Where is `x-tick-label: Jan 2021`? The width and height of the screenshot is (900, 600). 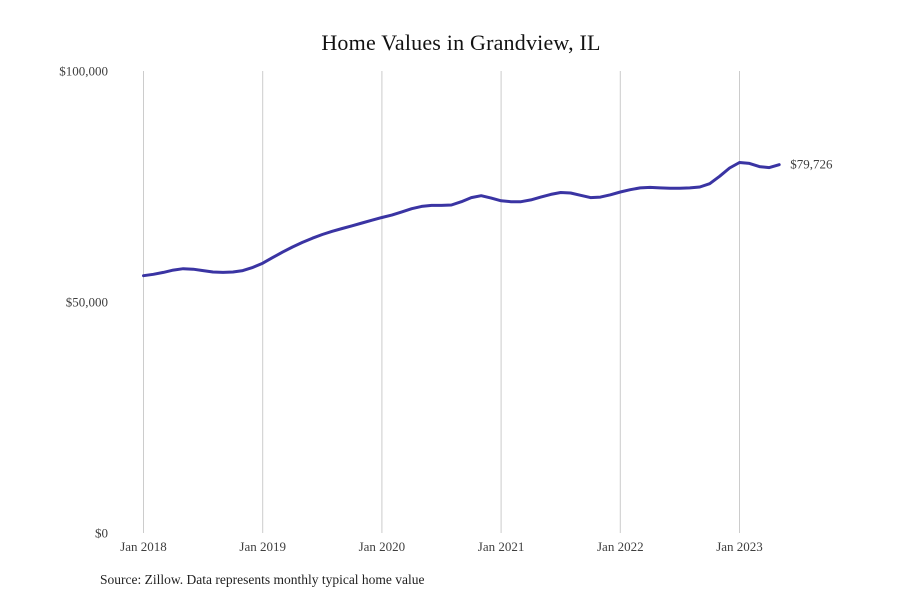 x-tick-label: Jan 2021 is located at coordinates (501, 546).